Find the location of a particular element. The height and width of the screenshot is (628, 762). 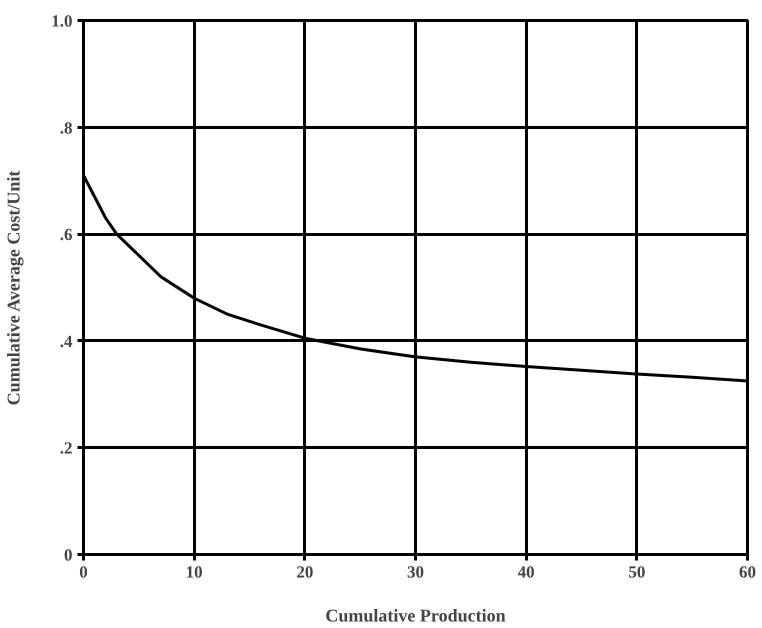

x-tick-label: 50 is located at coordinates (637, 572).